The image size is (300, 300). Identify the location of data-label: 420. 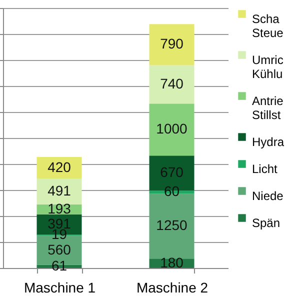
(60, 166).